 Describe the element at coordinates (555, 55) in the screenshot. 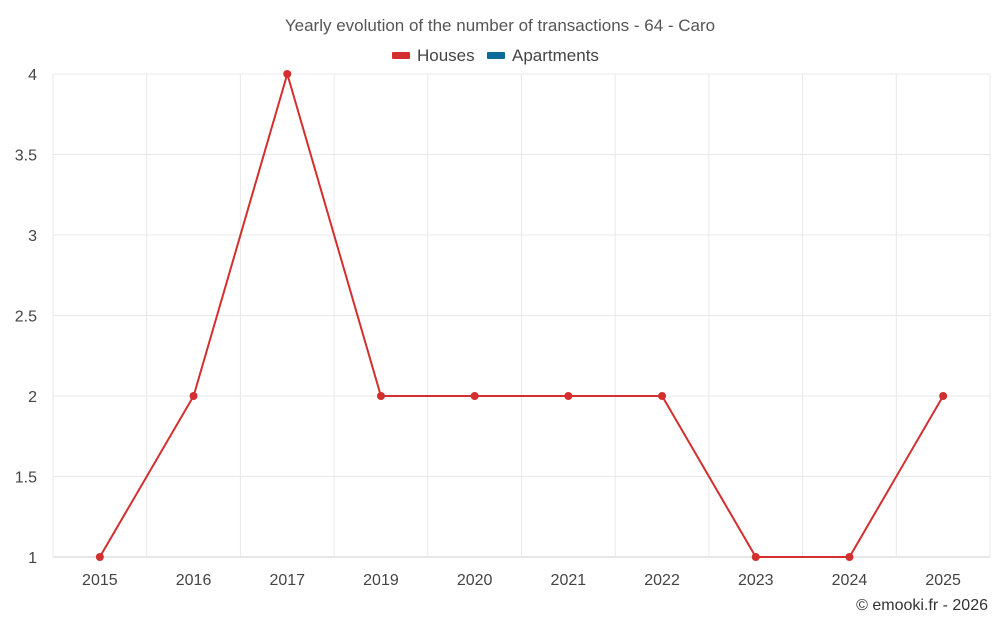

I see `legend-label-apartments: Apartments` at that location.